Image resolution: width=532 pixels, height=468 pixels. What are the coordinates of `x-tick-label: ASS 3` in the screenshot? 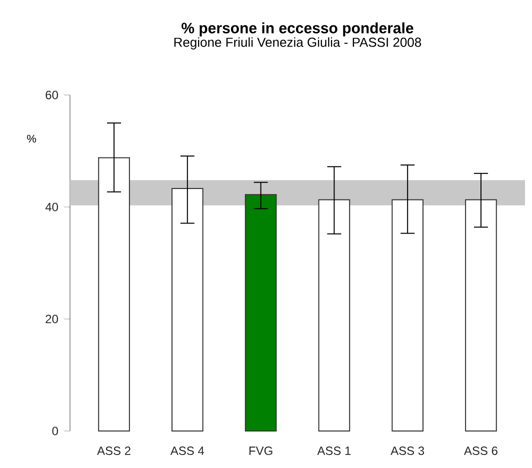 It's located at (407, 451).